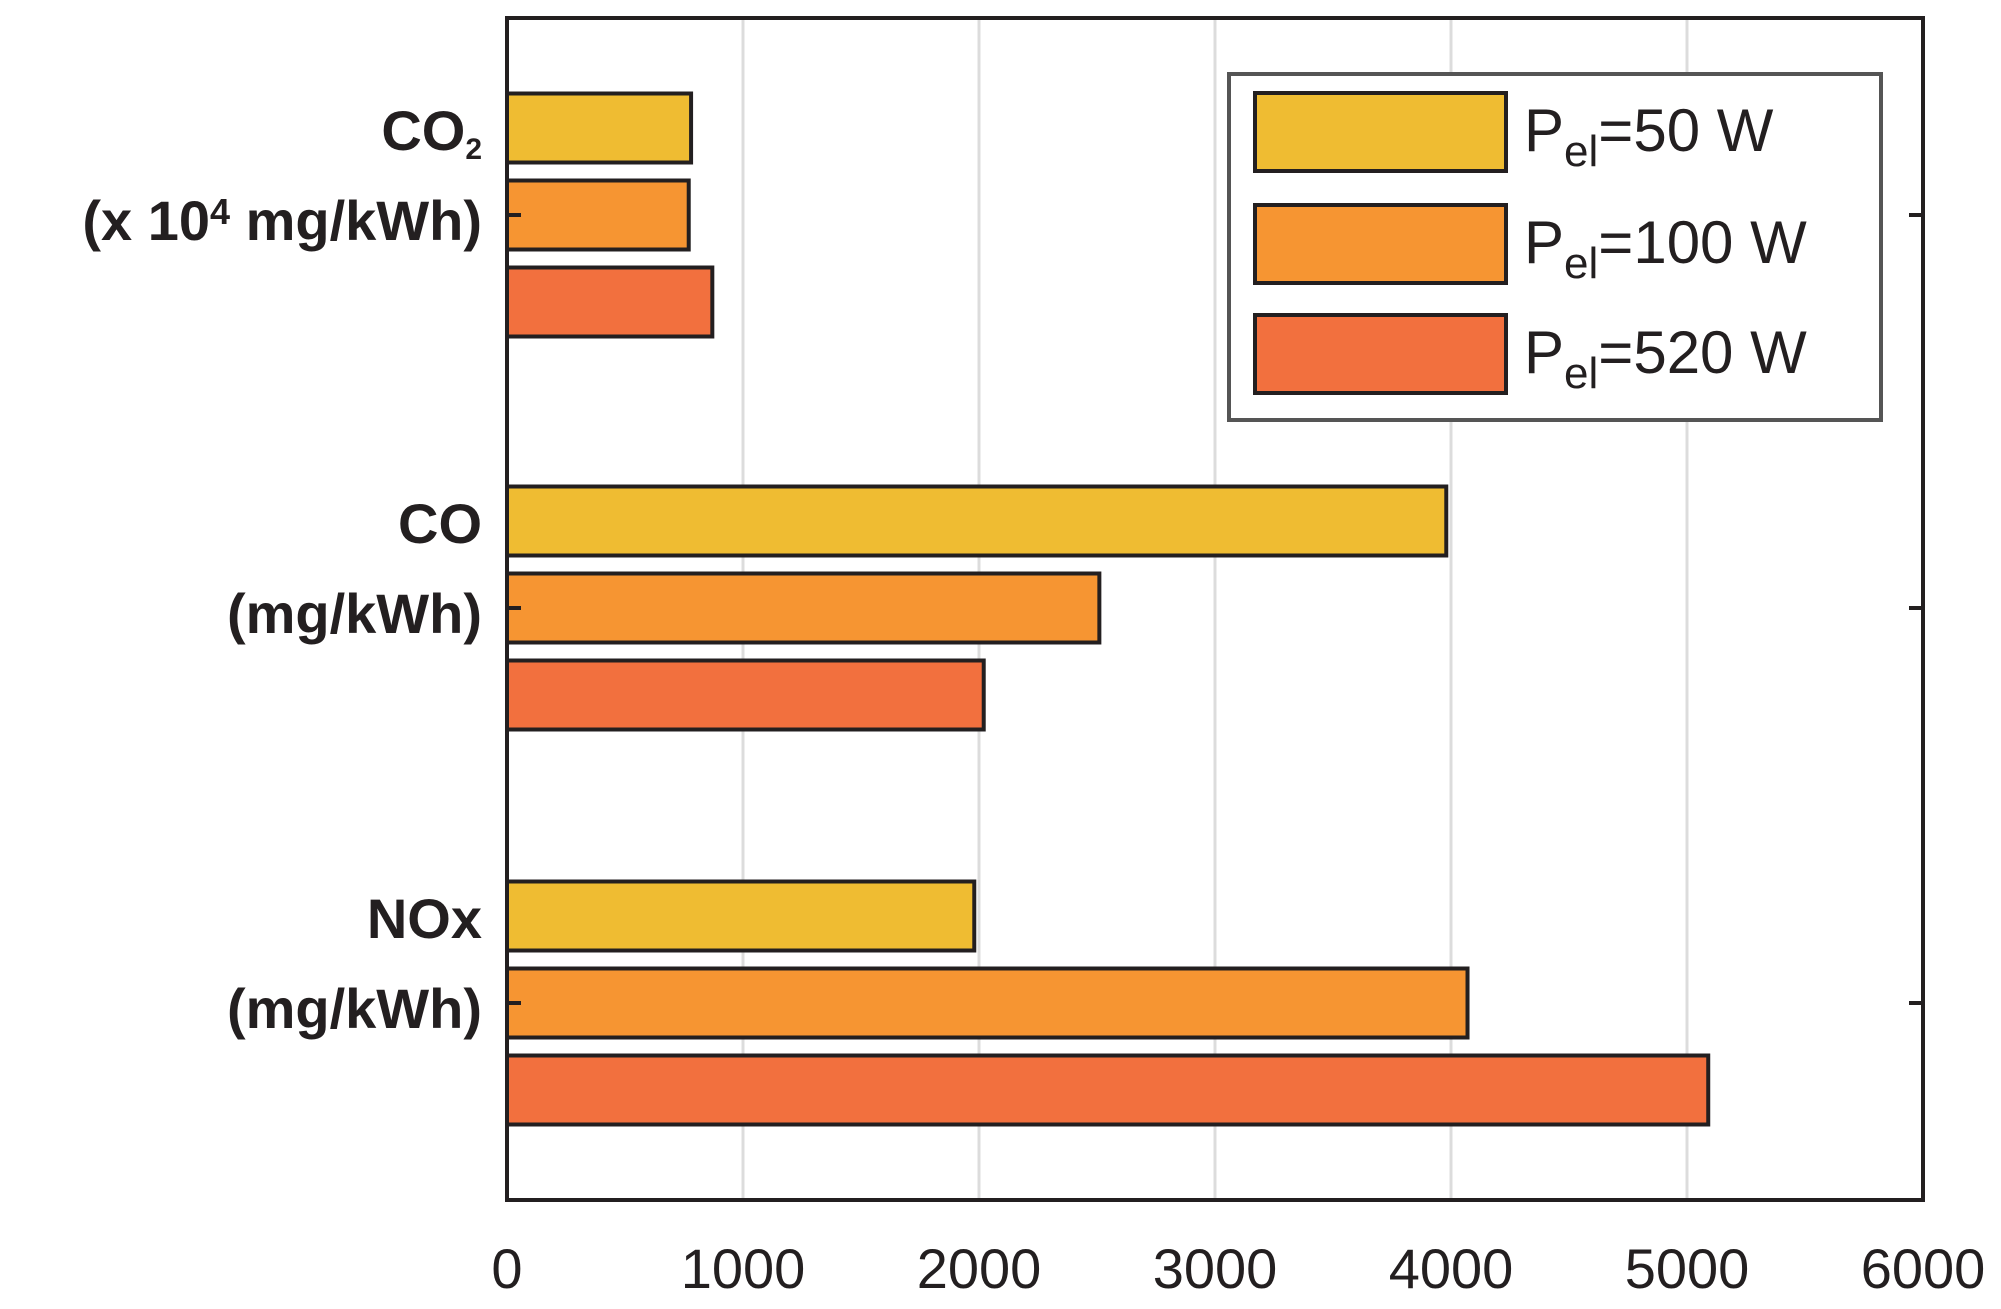 Image resolution: width=2001 pixels, height=1309 pixels. Describe the element at coordinates (741, 916) in the screenshot. I see `bar-series1-cat3` at that location.